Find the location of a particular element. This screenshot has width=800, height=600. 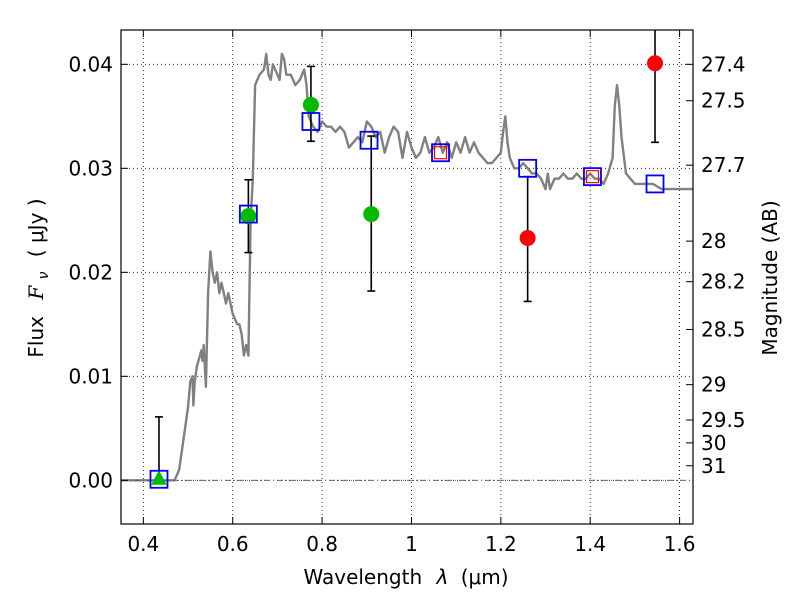

x-tick-label: 0.8 is located at coordinates (322, 544).